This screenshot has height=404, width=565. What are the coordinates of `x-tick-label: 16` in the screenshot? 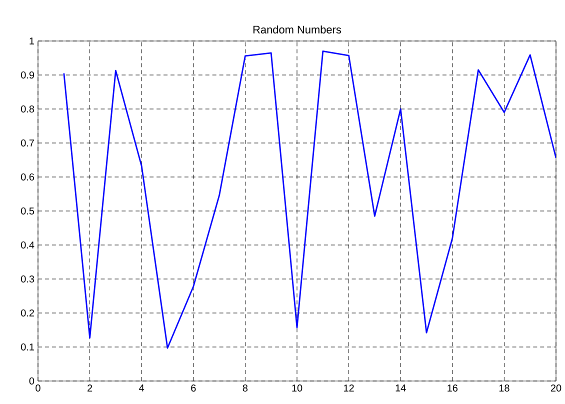 It's located at (453, 388).